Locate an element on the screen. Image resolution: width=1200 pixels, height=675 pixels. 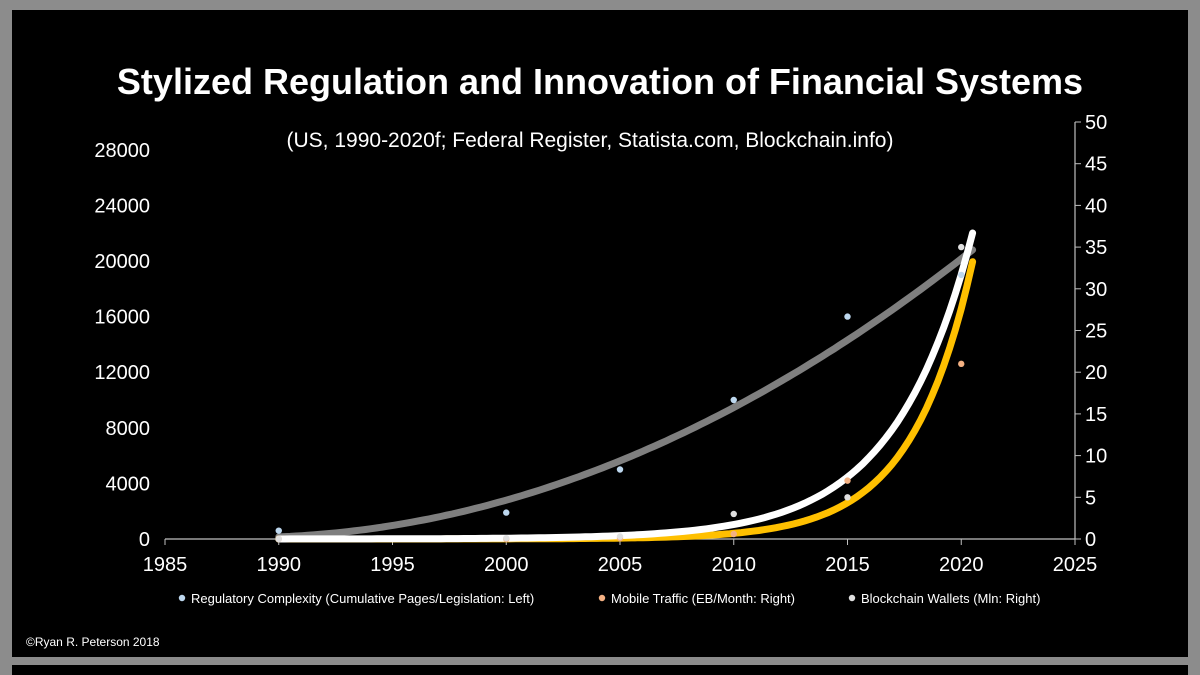
left-y-tick-label: 12000 is located at coordinates (122, 373).